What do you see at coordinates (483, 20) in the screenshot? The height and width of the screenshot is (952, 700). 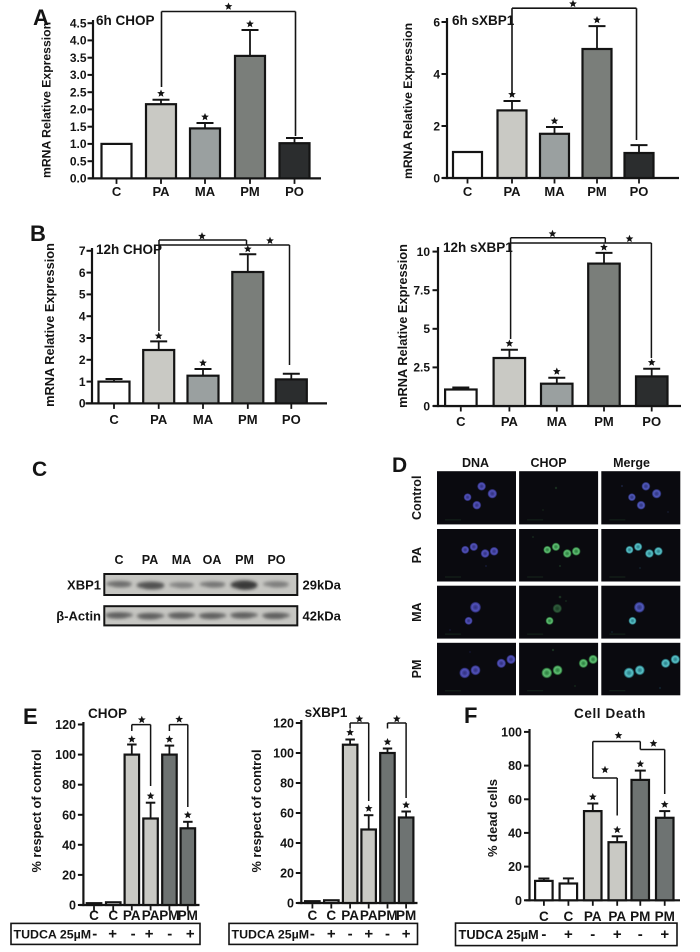 I see `svg-text: 6h sXBP1` at bounding box center [483, 20].